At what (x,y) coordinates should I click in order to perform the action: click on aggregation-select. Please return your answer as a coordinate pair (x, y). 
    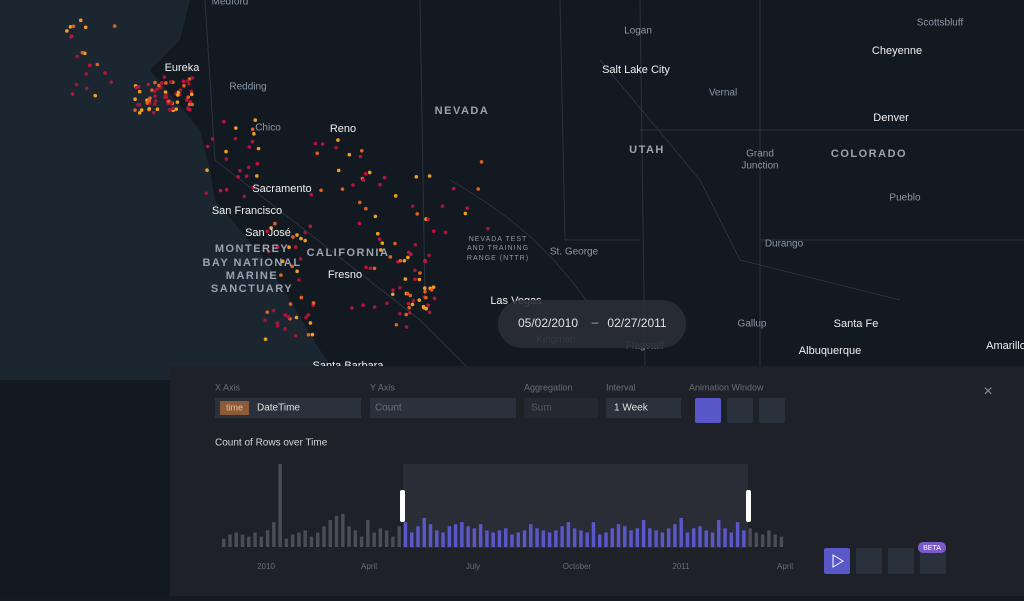
    Looking at the image, I should click on (561, 408).